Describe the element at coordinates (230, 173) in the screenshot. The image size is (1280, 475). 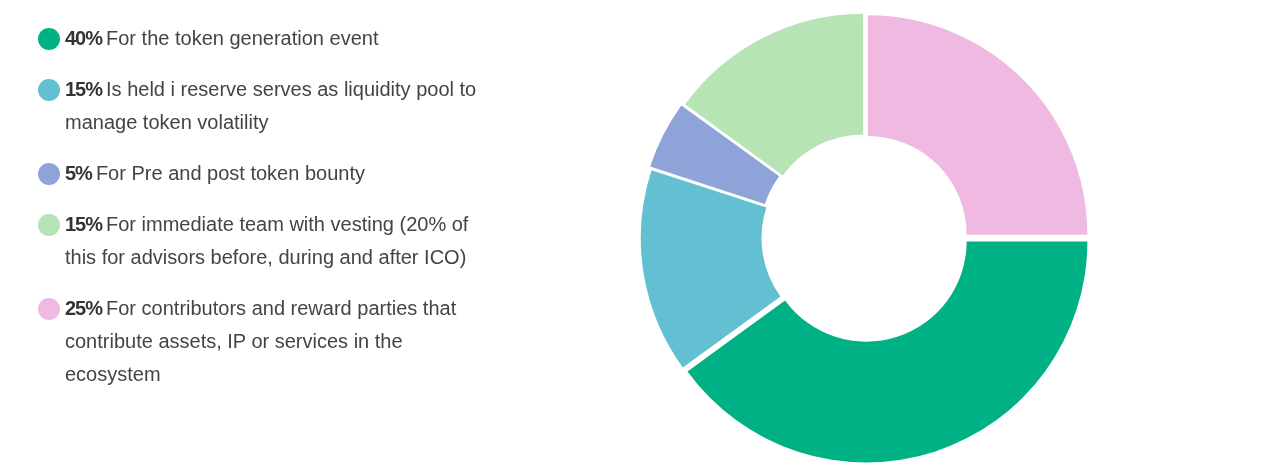
I see `legend-label: For Pre and post token bounty` at that location.